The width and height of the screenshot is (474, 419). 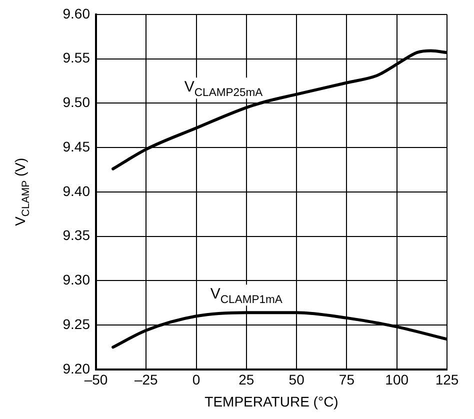 What do you see at coordinates (76, 368) in the screenshot?
I see `y-tick-label: 9.20` at bounding box center [76, 368].